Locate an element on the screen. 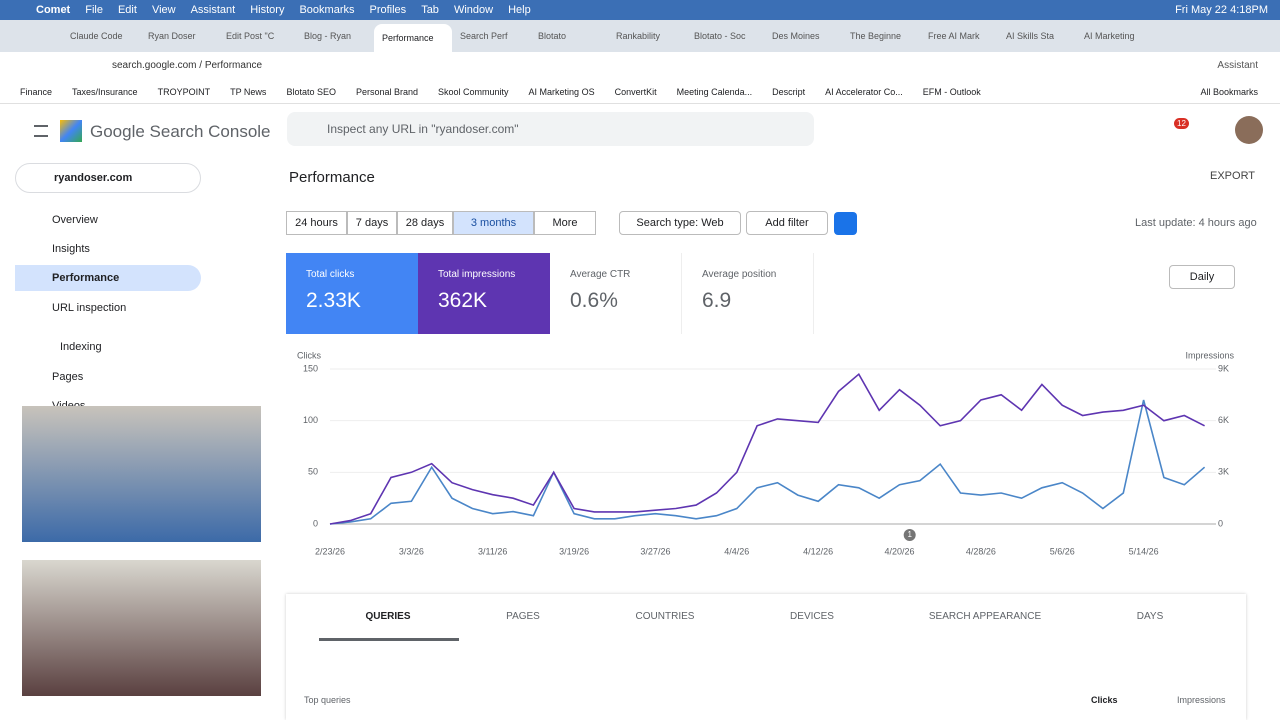 Image resolution: width=1280 pixels, height=720 pixels. metric-card: Total impressions 362K is located at coordinates (484, 293).